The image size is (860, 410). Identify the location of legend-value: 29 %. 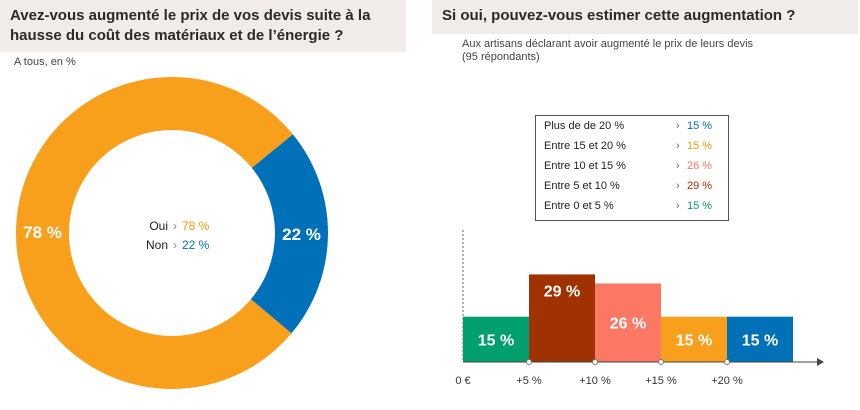
(700, 186).